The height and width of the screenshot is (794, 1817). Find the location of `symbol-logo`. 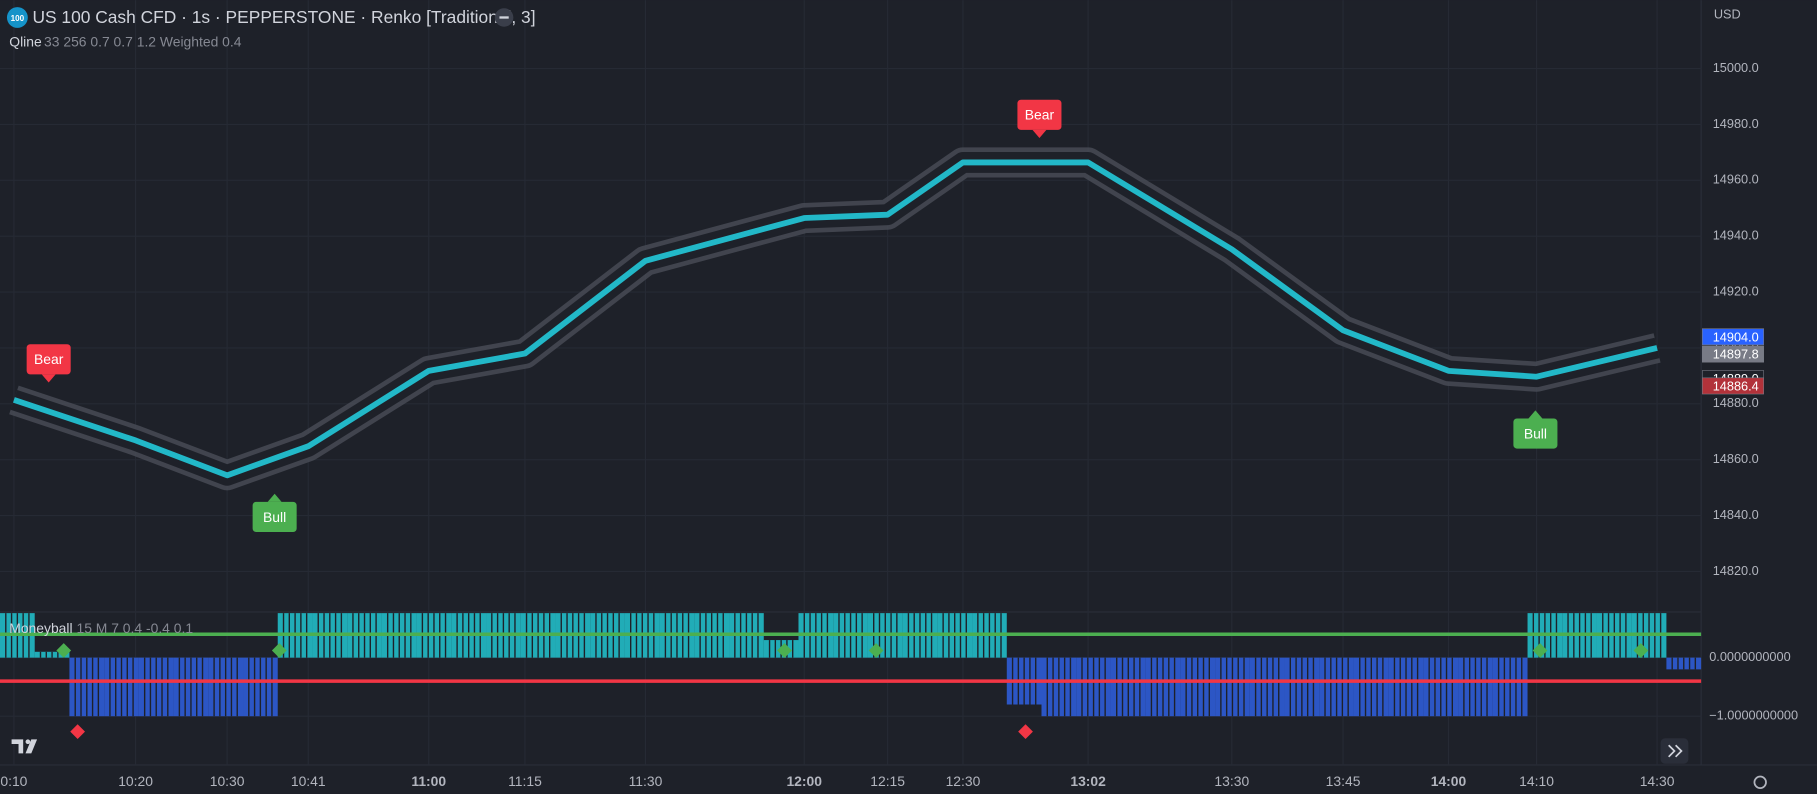

symbol-logo is located at coordinates (17, 17).